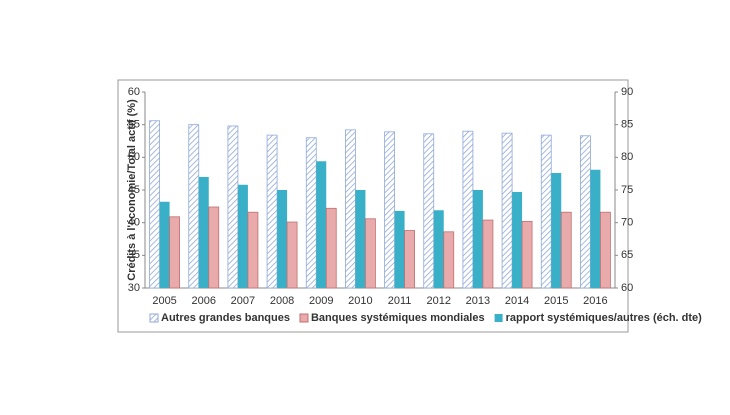 The width and height of the screenshot is (730, 415). I want to click on legend-label: Banques systémiques mondiales, so click(398, 318).